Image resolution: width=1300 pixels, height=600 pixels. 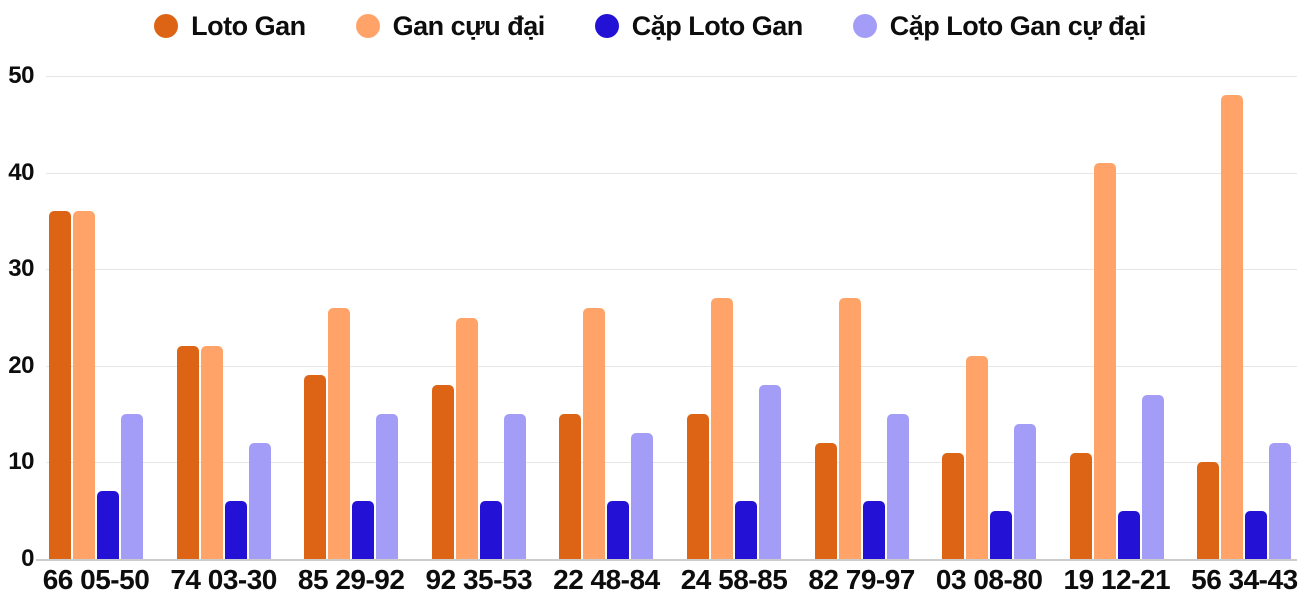 What do you see at coordinates (1244, 579) in the screenshot?
I see `x-tick-label: 56 34-43` at bounding box center [1244, 579].